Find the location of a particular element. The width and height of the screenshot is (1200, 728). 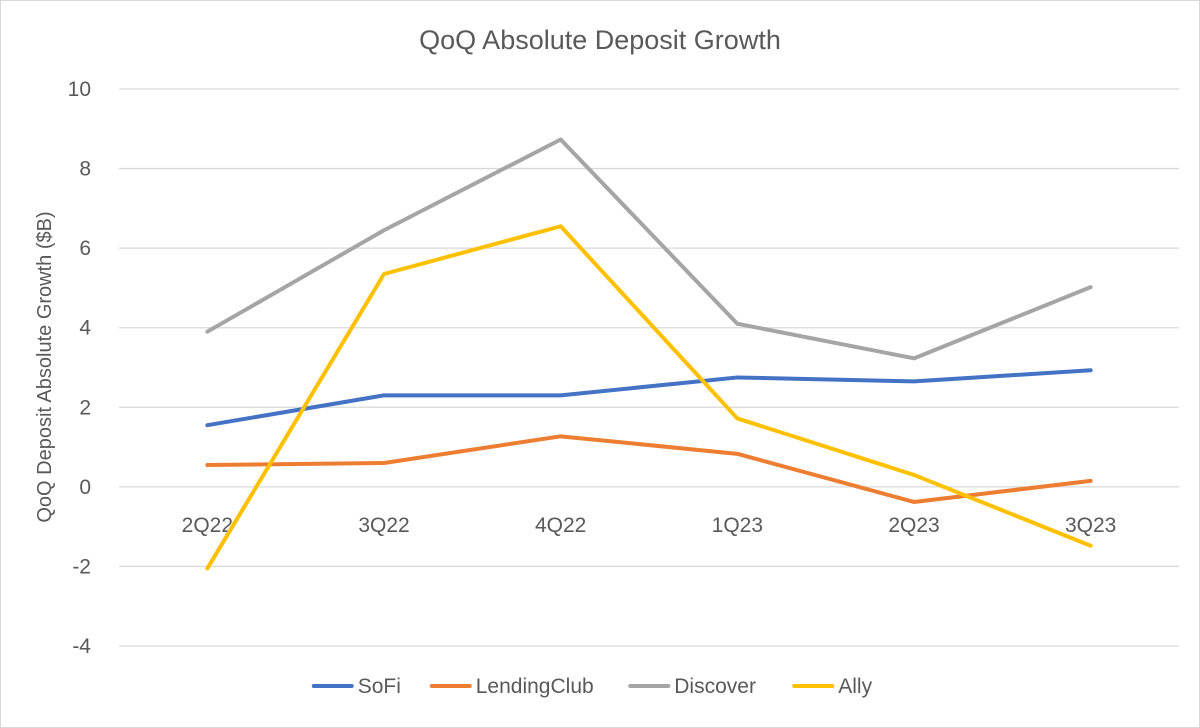

legend-label: SoFi is located at coordinates (379, 686).